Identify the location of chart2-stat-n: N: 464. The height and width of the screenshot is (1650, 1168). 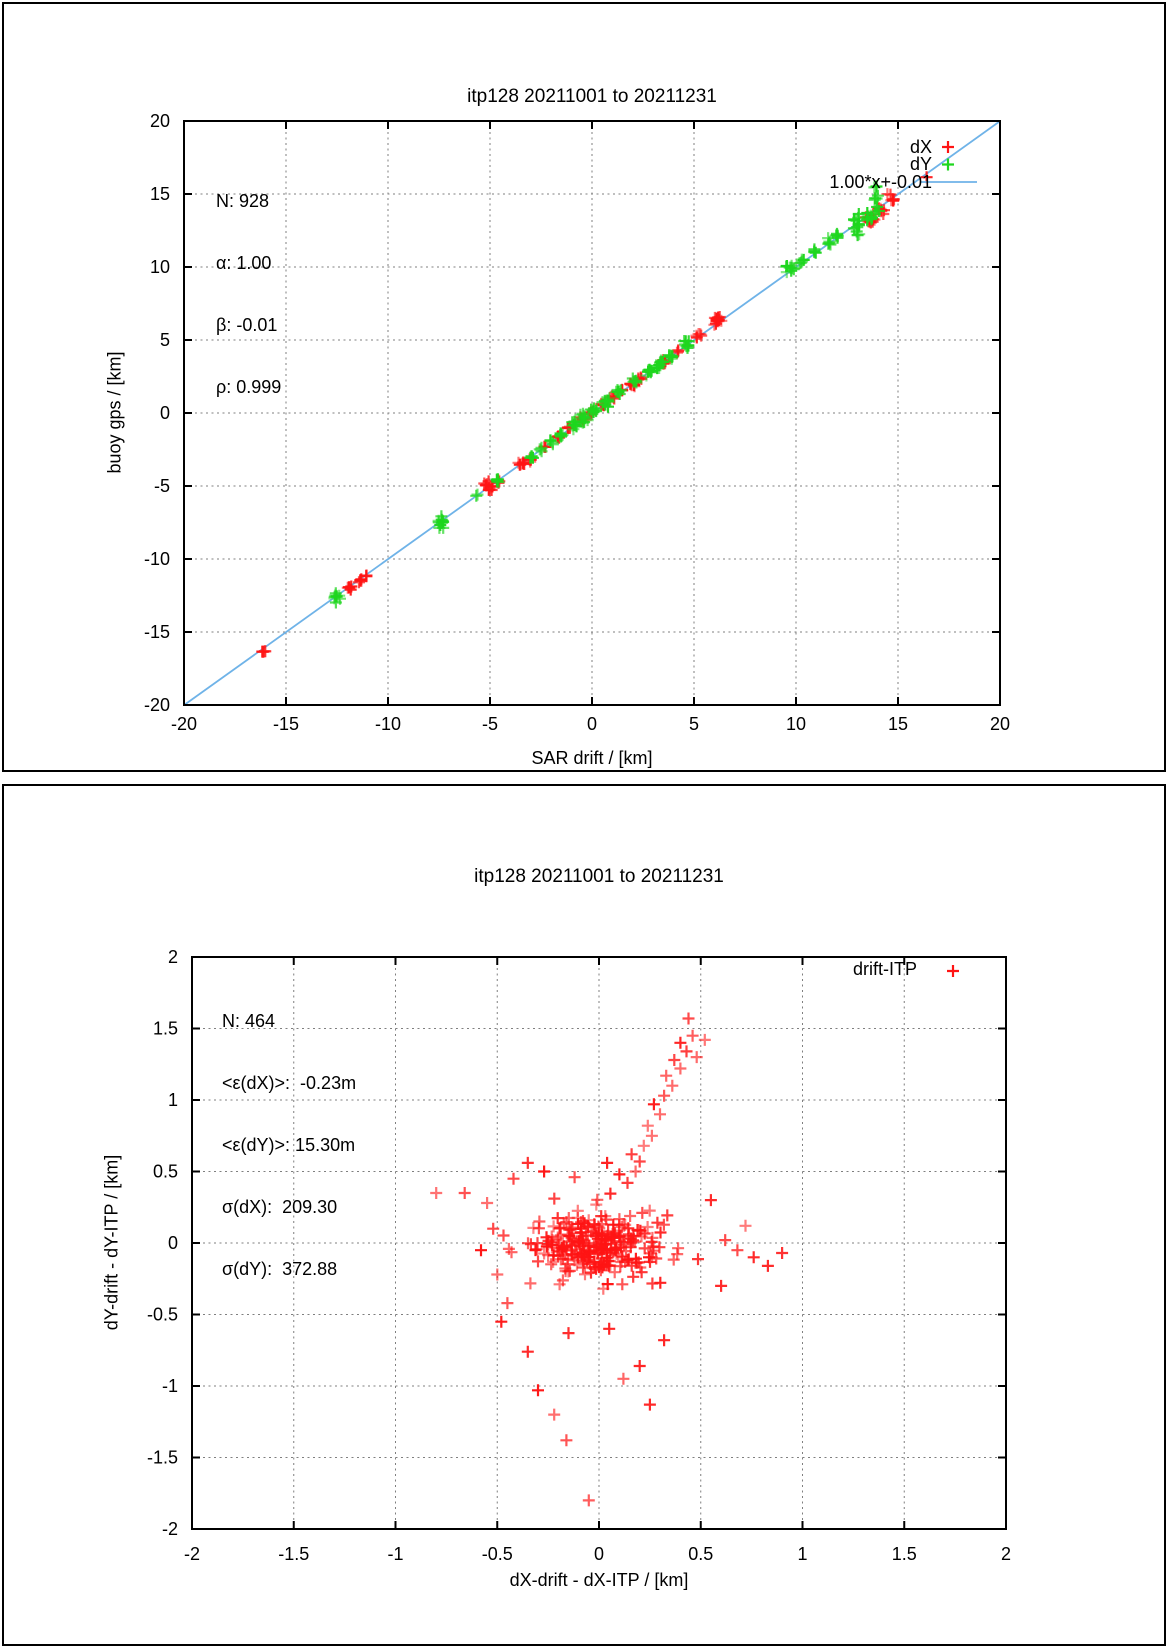
(249, 1021).